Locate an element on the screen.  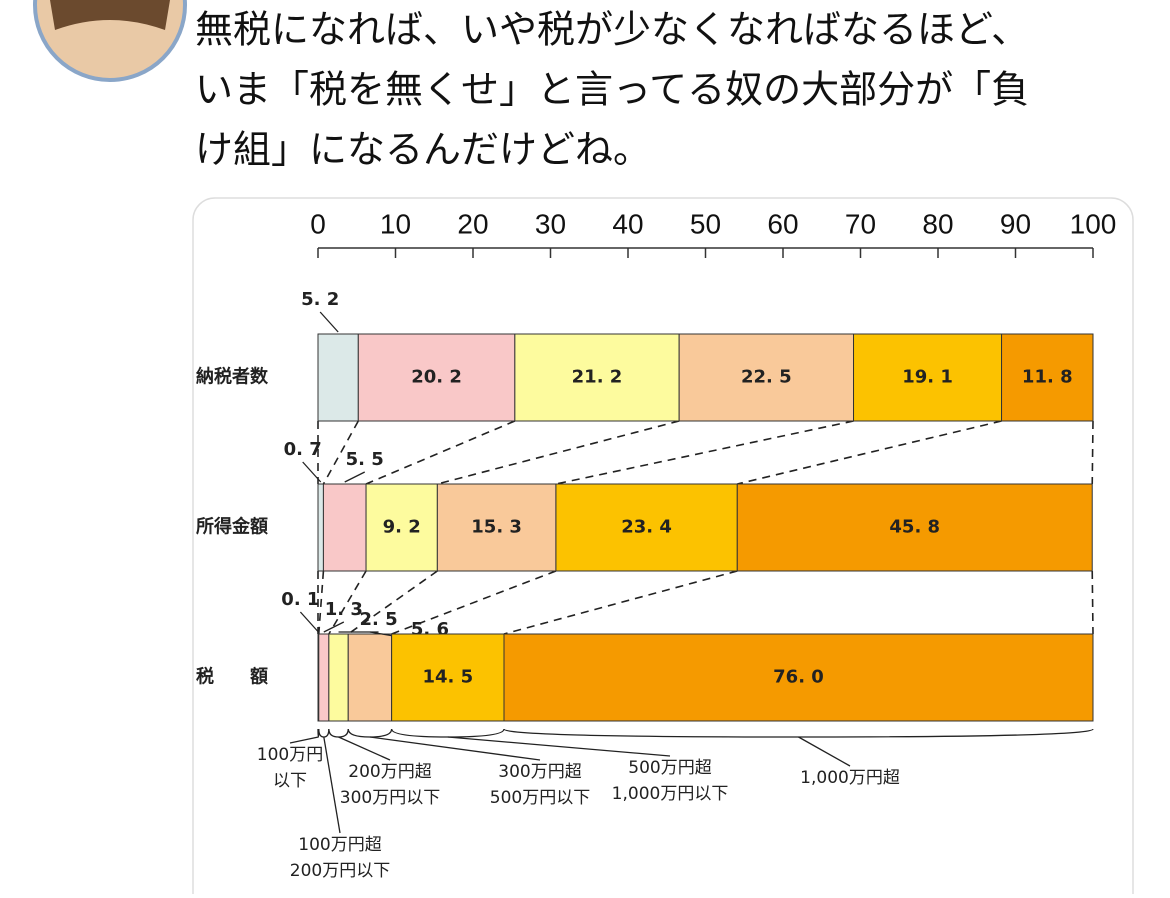
tweet-text: け組」になるんだけどね。 is located at coordinates (423, 150).